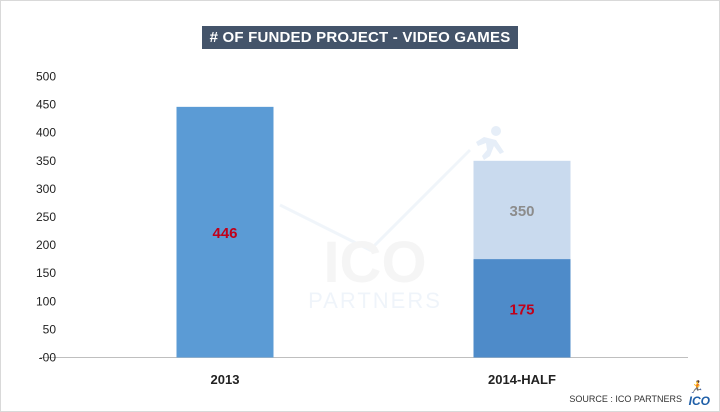  I want to click on x-tick-label: 2014-HALF, so click(522, 379).